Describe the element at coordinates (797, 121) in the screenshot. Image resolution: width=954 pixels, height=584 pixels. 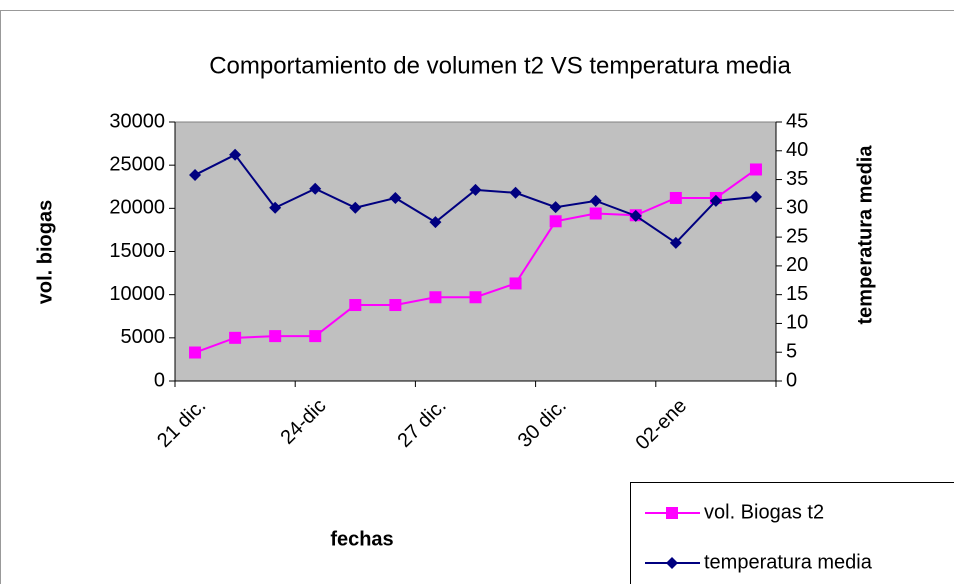
I see `y2-tick-label: 45` at that location.